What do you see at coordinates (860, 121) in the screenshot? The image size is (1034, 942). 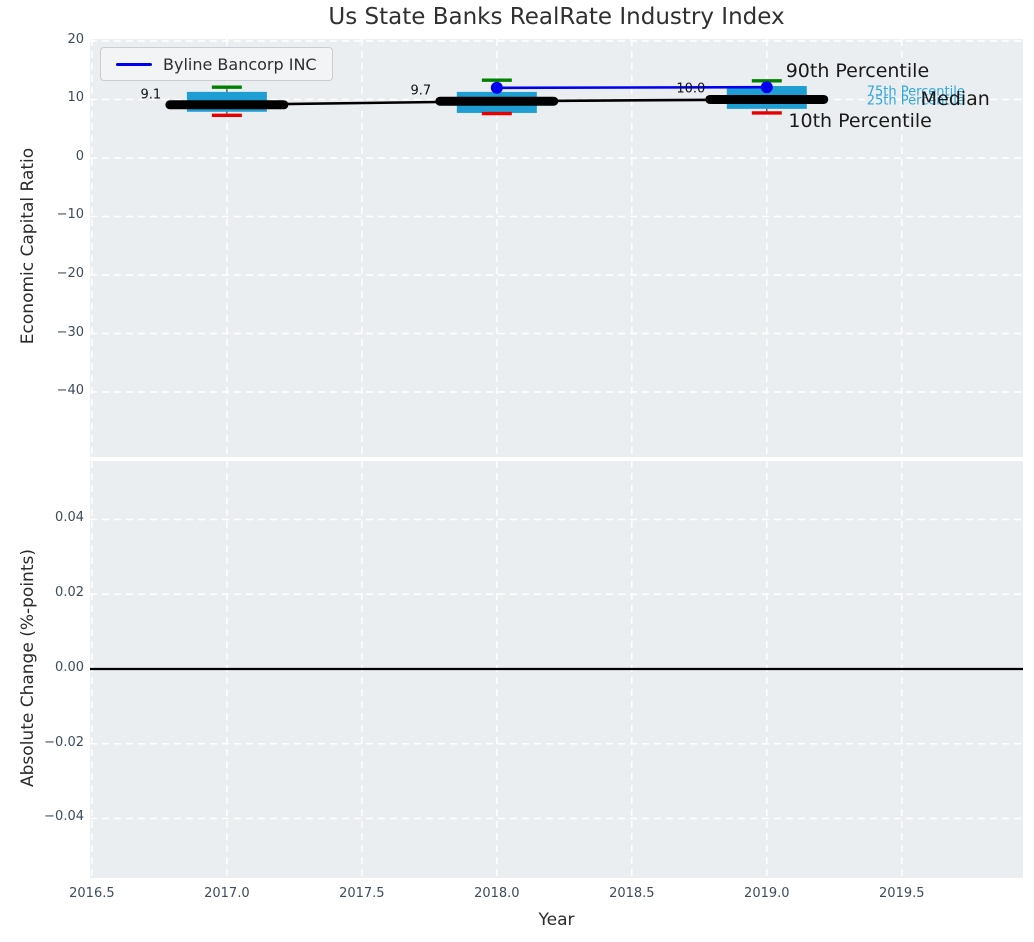 I see `annotation-label: 10th Percentile` at bounding box center [860, 121].